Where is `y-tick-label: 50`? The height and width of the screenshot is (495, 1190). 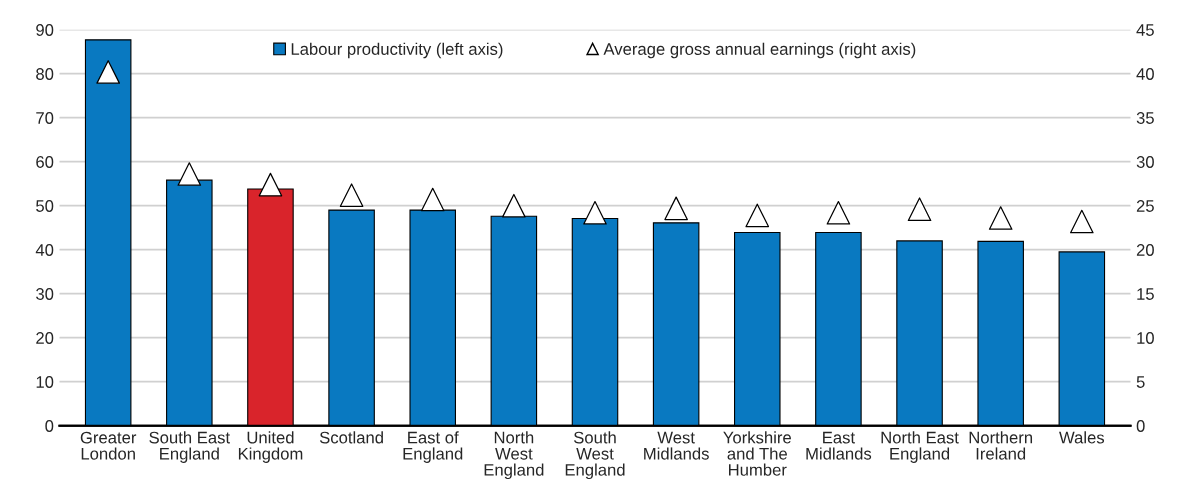
y-tick-label: 50 is located at coordinates (45, 206).